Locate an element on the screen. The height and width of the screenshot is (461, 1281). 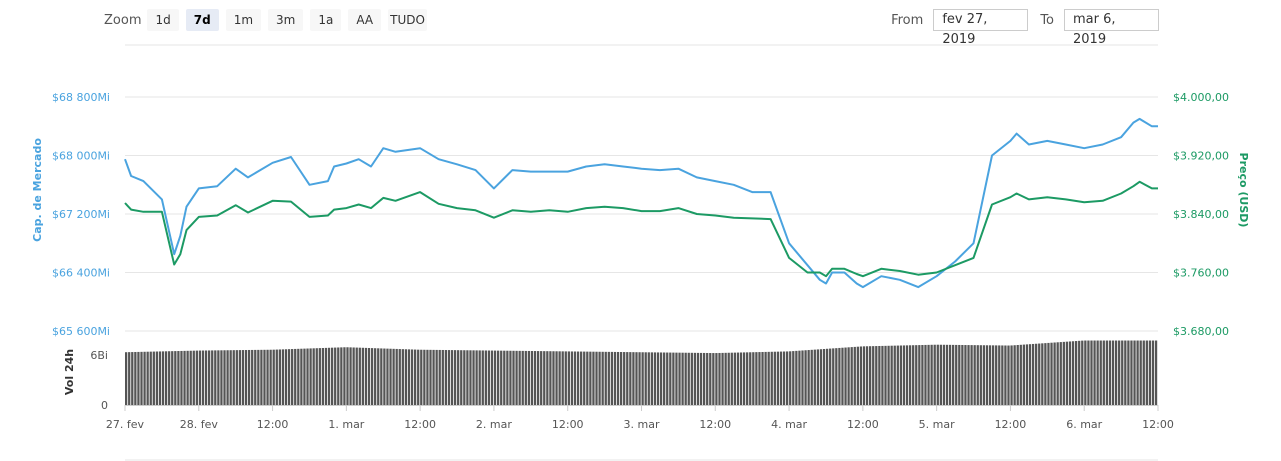
zoom-1d-button: 1d is located at coordinates (163, 20).